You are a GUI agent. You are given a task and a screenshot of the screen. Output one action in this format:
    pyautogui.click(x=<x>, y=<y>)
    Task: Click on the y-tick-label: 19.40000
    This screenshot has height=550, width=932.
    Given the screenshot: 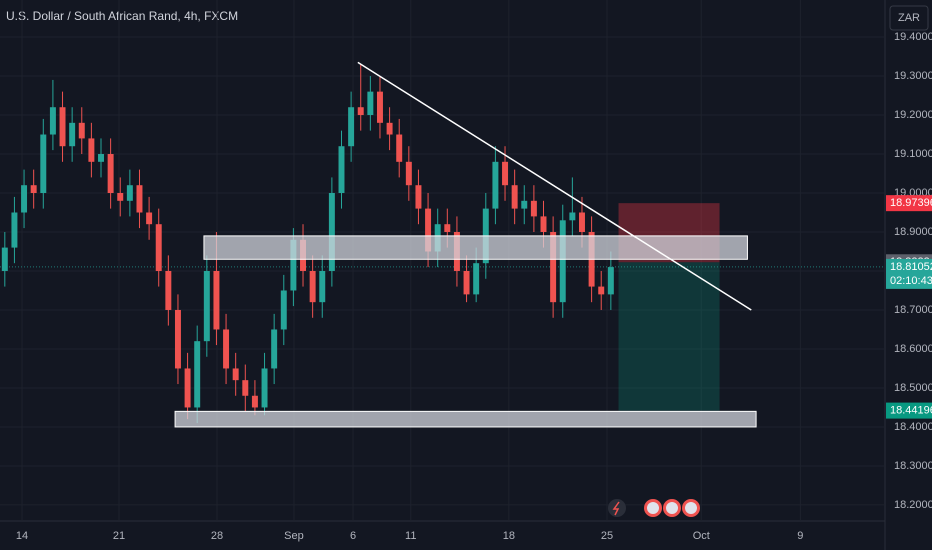 What is the action you would take?
    pyautogui.click(x=913, y=37)
    